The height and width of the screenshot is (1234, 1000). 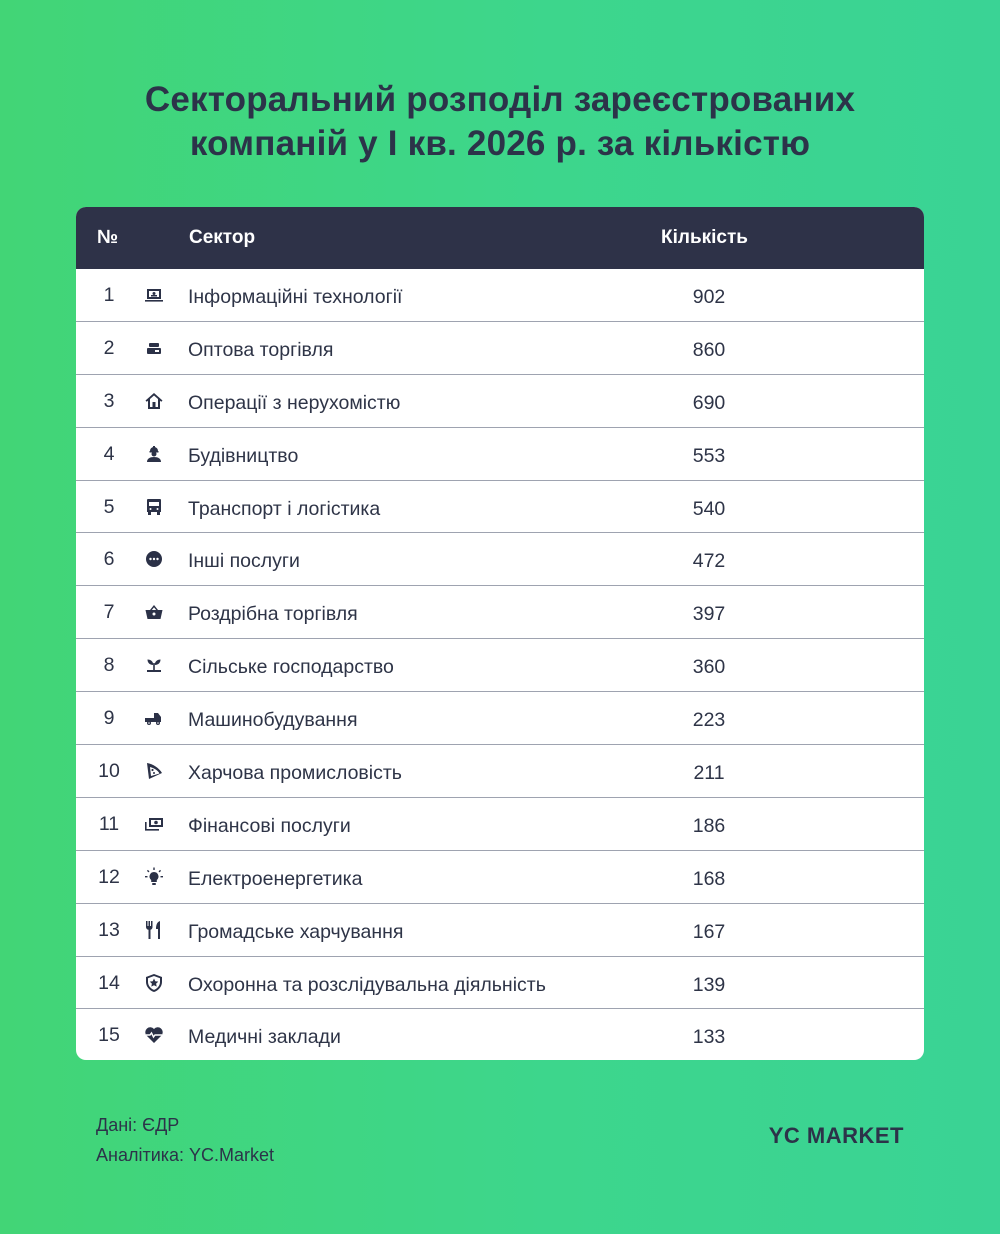 What do you see at coordinates (709, 1037) in the screenshot?
I see `row-count: 133` at bounding box center [709, 1037].